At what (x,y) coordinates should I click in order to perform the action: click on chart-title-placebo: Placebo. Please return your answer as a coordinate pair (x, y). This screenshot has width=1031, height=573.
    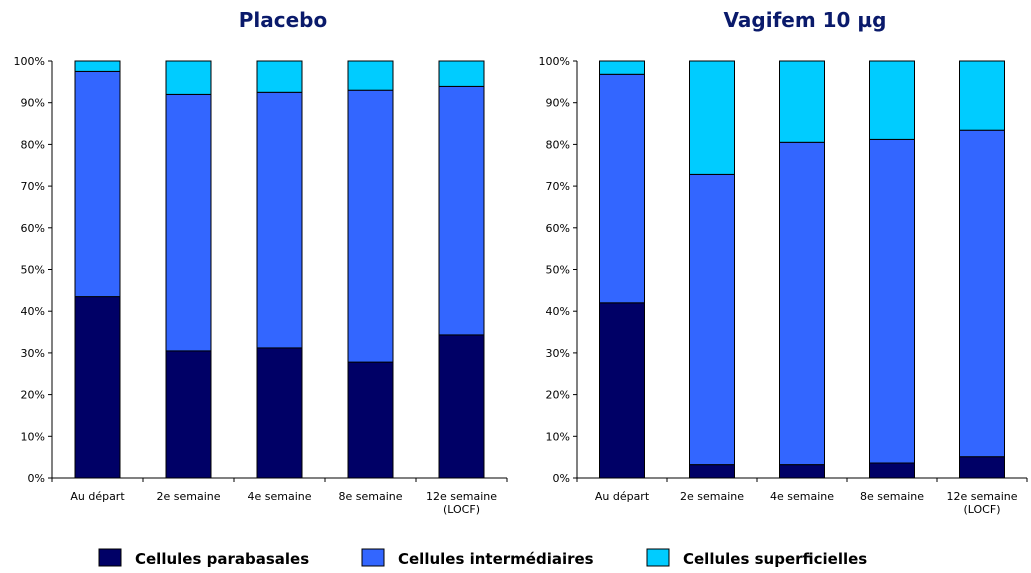
    Looking at the image, I should click on (283, 20).